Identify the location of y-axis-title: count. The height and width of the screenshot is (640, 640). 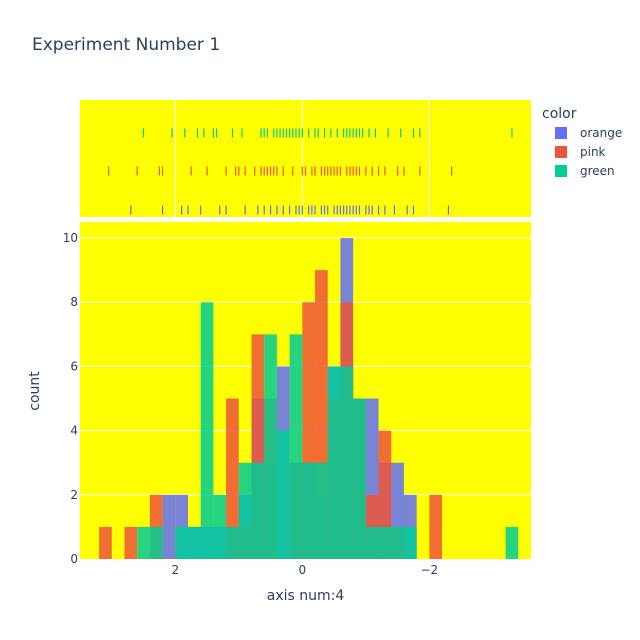
(35, 391).